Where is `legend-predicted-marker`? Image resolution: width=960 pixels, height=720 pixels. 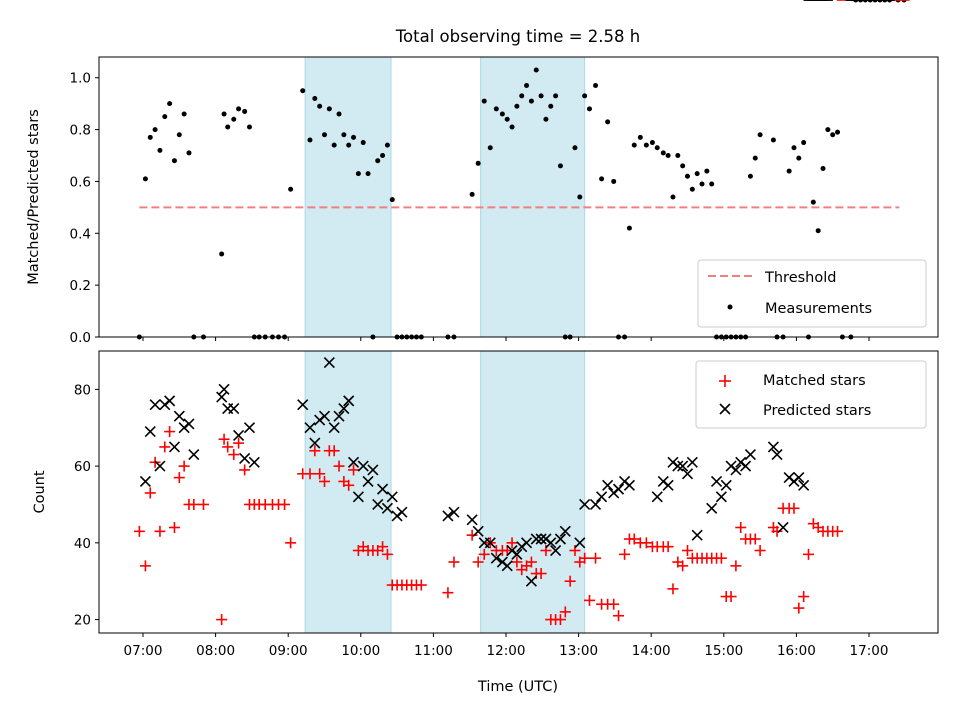 legend-predicted-marker is located at coordinates (725, 409).